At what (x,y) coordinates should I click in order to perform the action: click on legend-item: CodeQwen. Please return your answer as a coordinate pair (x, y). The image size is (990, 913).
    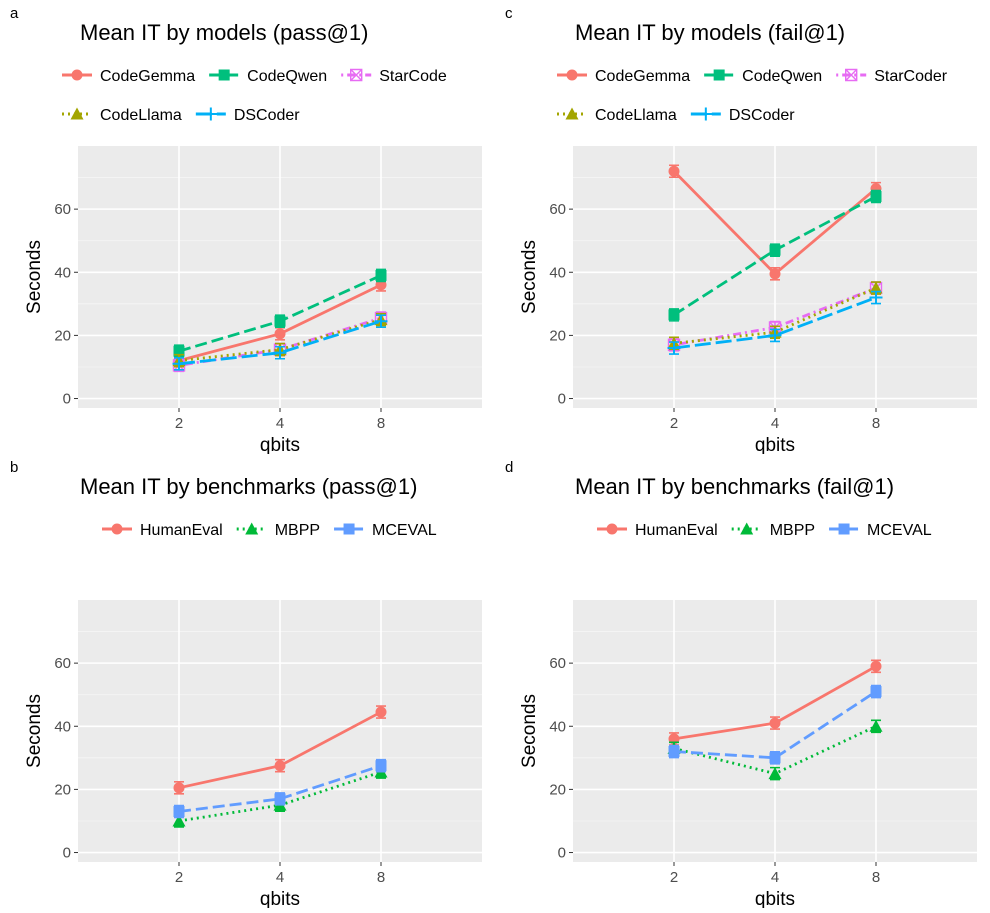
    Looking at the image, I should click on (268, 76).